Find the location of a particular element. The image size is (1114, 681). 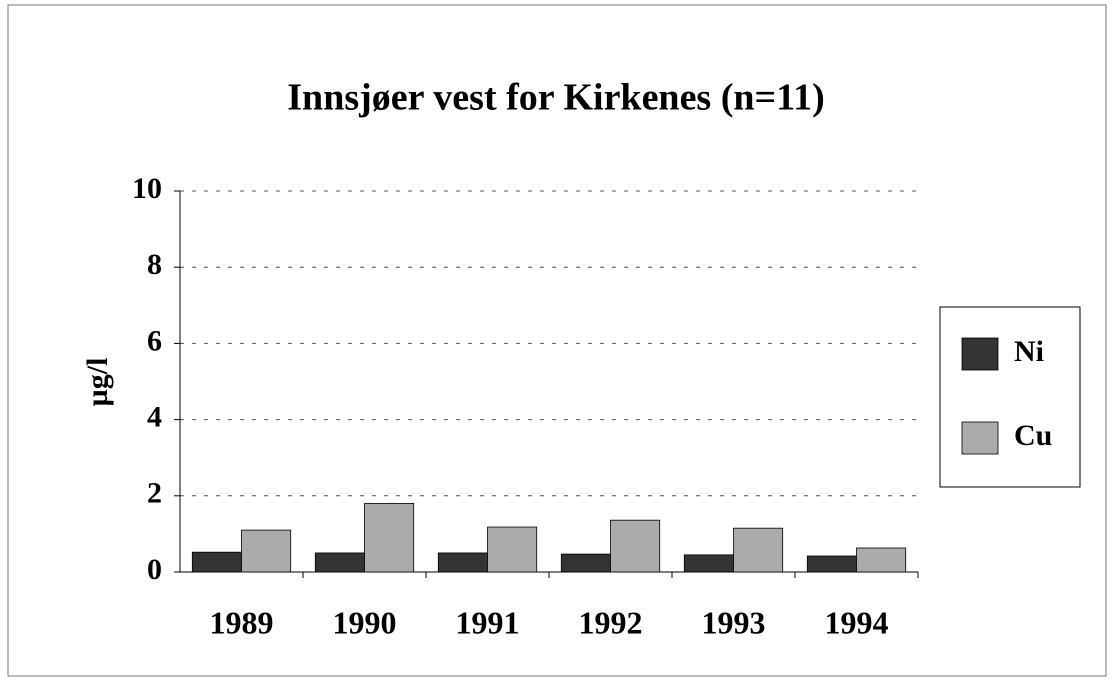

x-tick-label: 1991 is located at coordinates (488, 622).